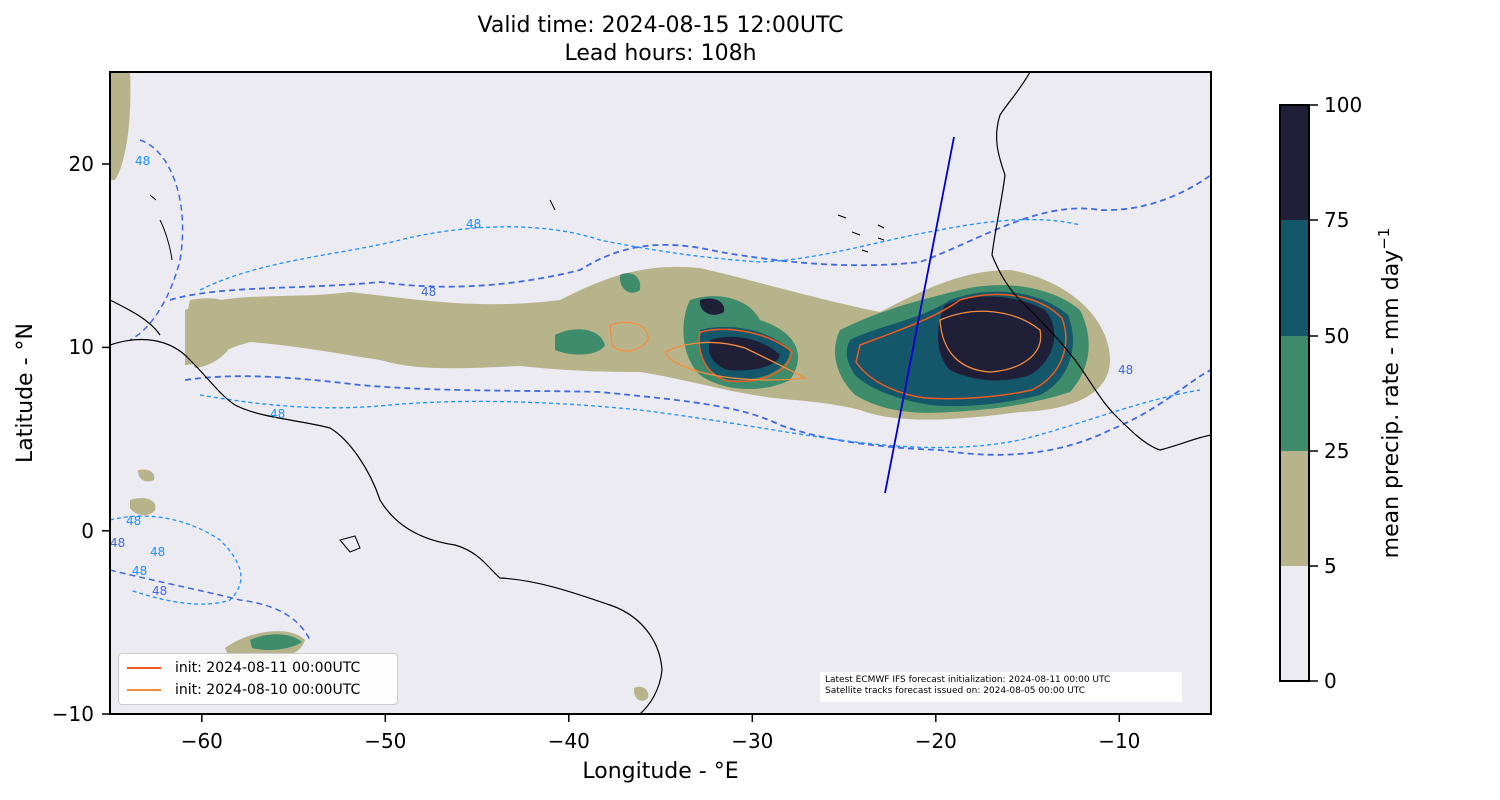  What do you see at coordinates (660, 25) in the screenshot?
I see `title-valid-time: Valid time: 2024-08-15 12:00UTC` at bounding box center [660, 25].